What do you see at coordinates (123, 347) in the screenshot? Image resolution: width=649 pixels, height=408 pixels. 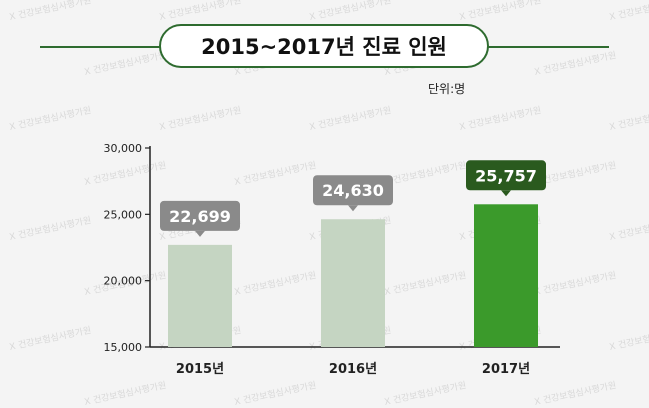 I see `y-tick-label: 15,000` at bounding box center [123, 347].